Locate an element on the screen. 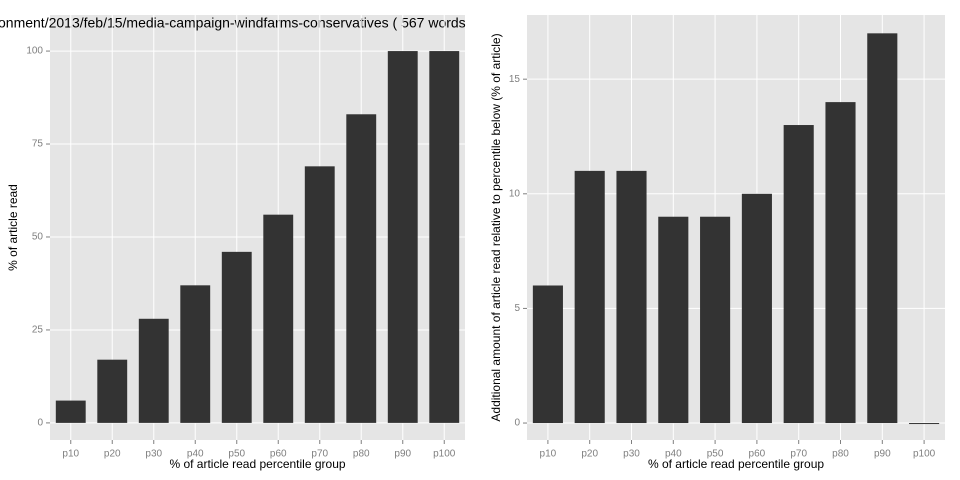  y-tick-label: 75 is located at coordinates (38, 144).